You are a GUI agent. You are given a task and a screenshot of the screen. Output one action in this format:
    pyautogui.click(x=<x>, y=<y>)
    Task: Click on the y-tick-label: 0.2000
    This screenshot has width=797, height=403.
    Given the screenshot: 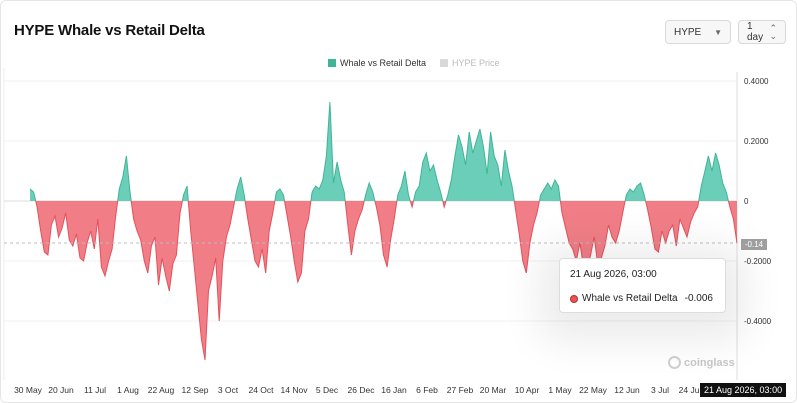 What is the action you would take?
    pyautogui.click(x=756, y=141)
    